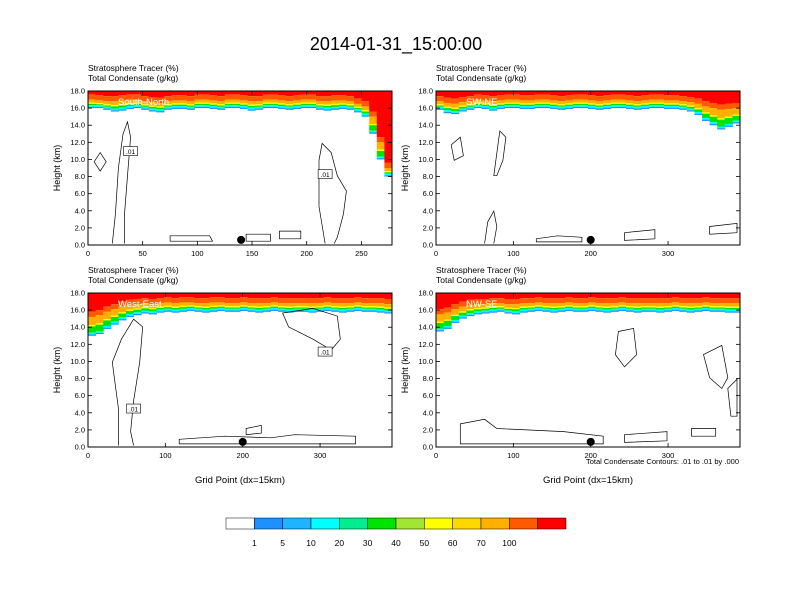  What do you see at coordinates (513, 455) in the screenshot?
I see `x-tick-label: 100` at bounding box center [513, 455].